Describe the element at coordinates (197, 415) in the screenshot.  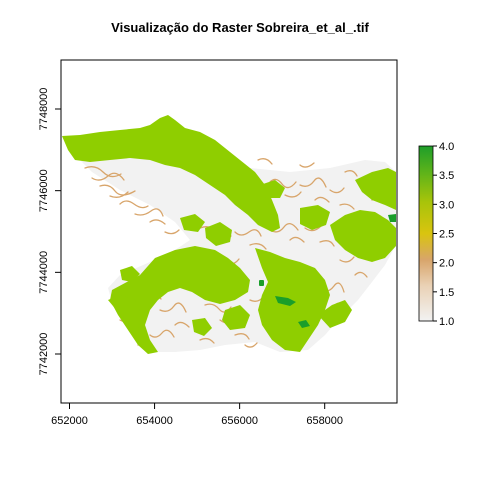
I see `x-axis: 652000 654000 656000 658000` at that location.